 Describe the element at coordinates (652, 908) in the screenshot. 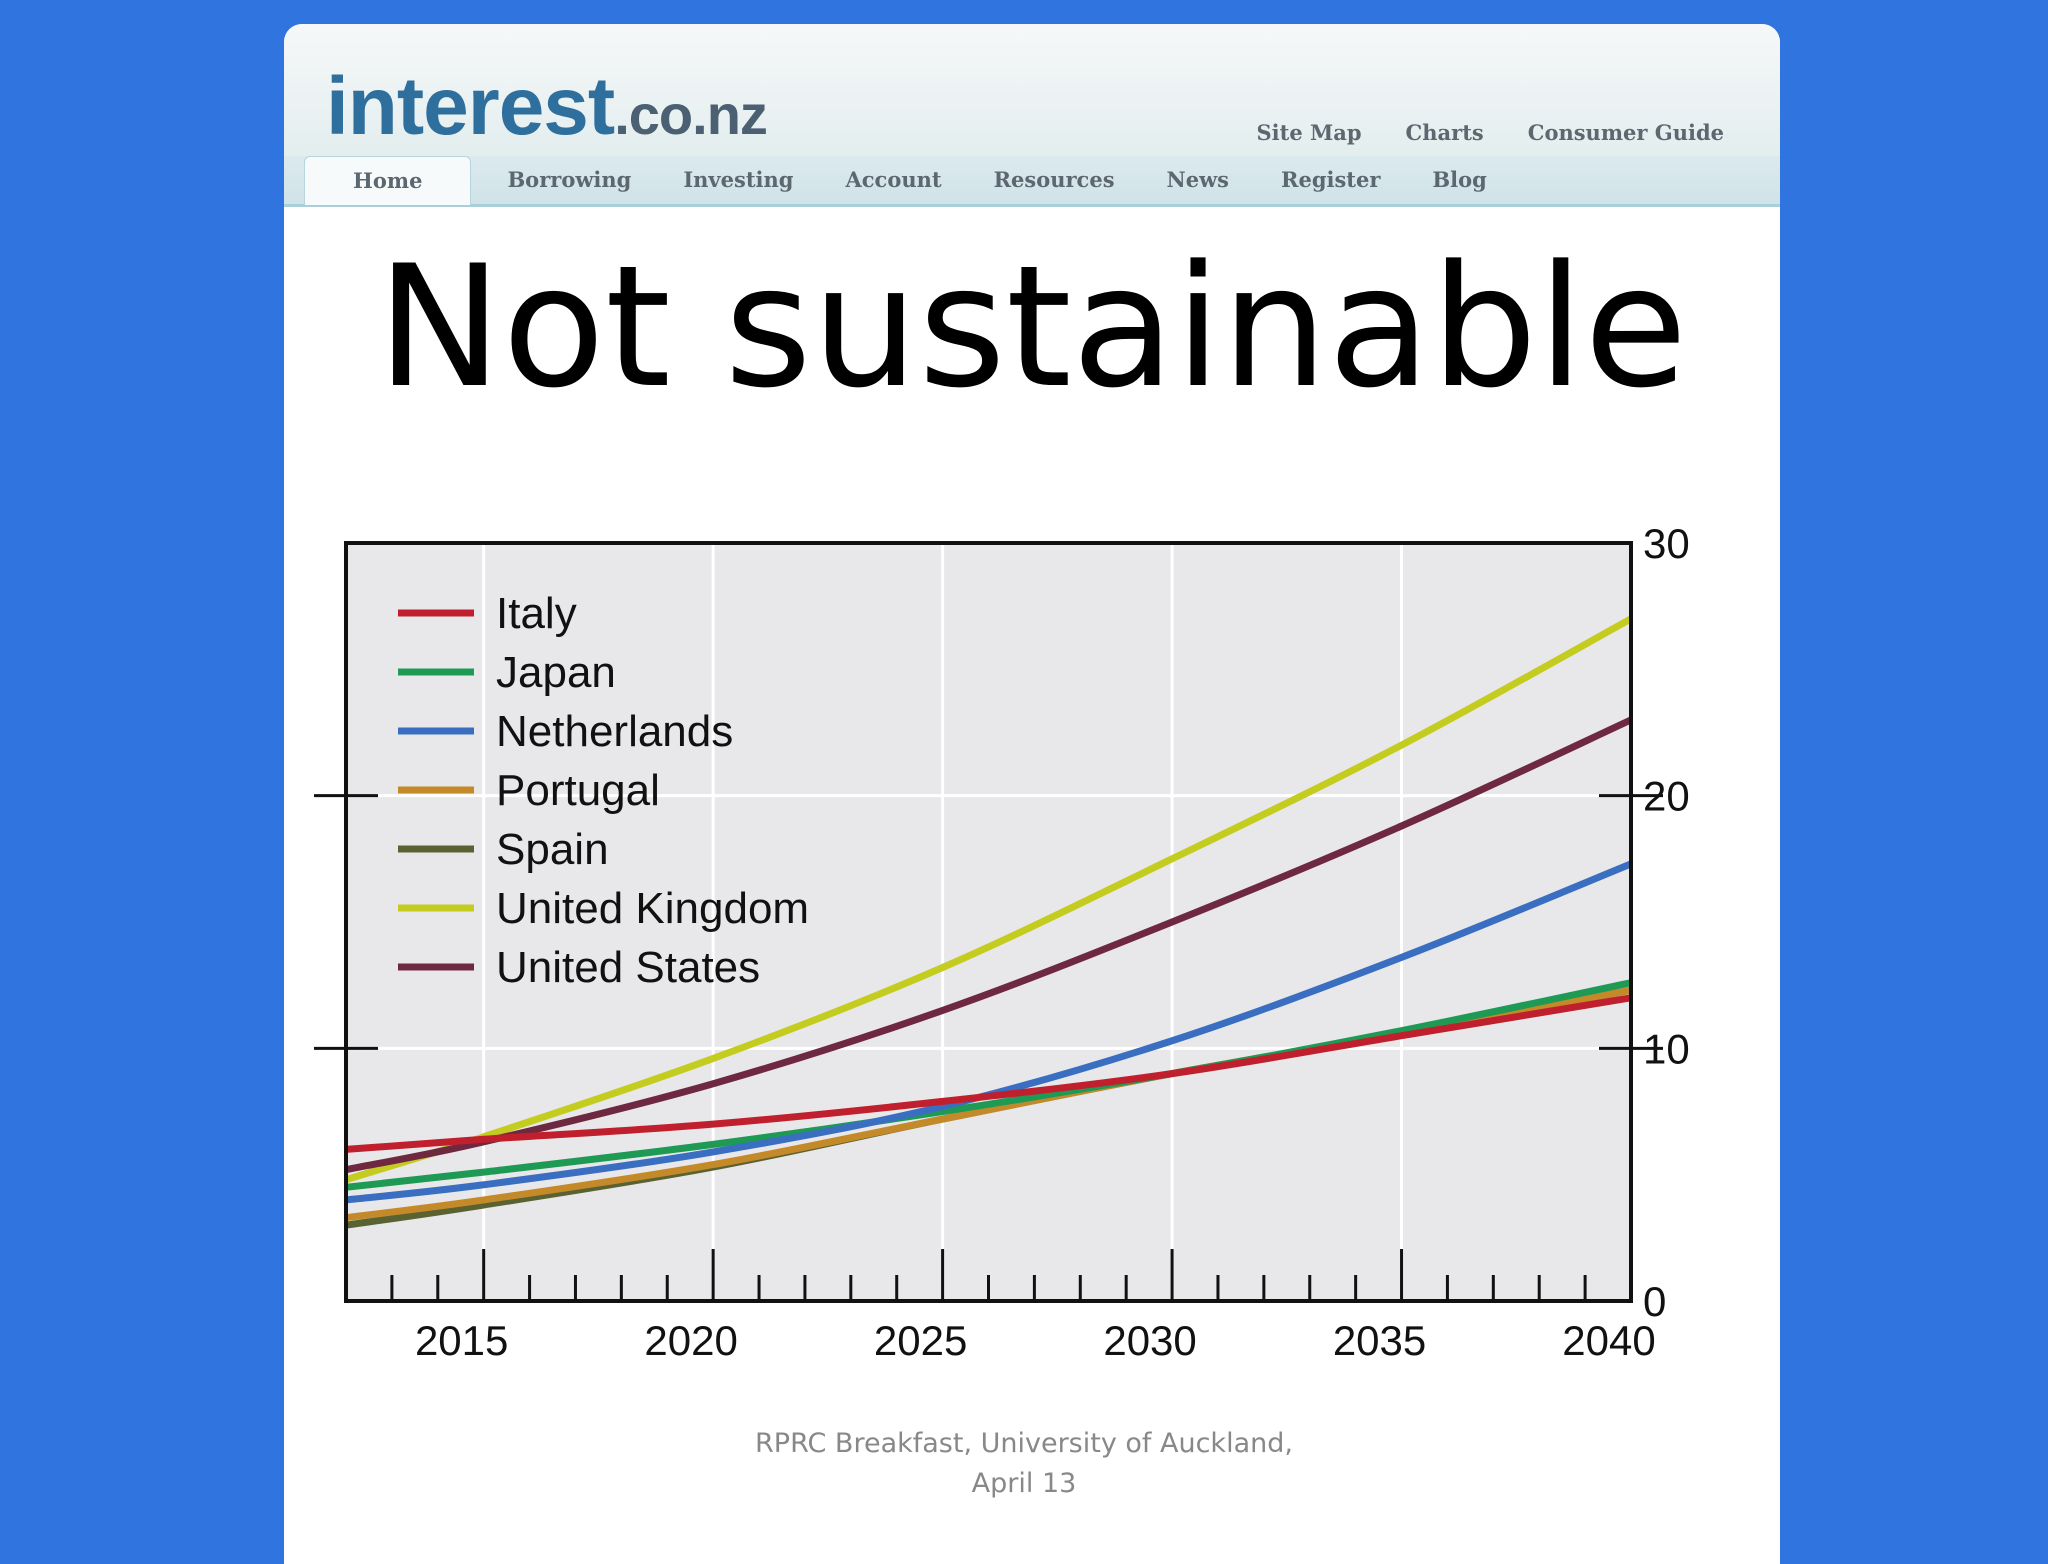

I see `legend-label-united-kingdom: United Kingdom` at that location.